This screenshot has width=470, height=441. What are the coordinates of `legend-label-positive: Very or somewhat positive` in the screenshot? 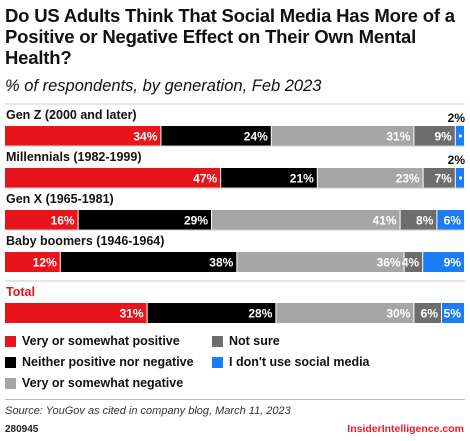 It's located at (101, 341).